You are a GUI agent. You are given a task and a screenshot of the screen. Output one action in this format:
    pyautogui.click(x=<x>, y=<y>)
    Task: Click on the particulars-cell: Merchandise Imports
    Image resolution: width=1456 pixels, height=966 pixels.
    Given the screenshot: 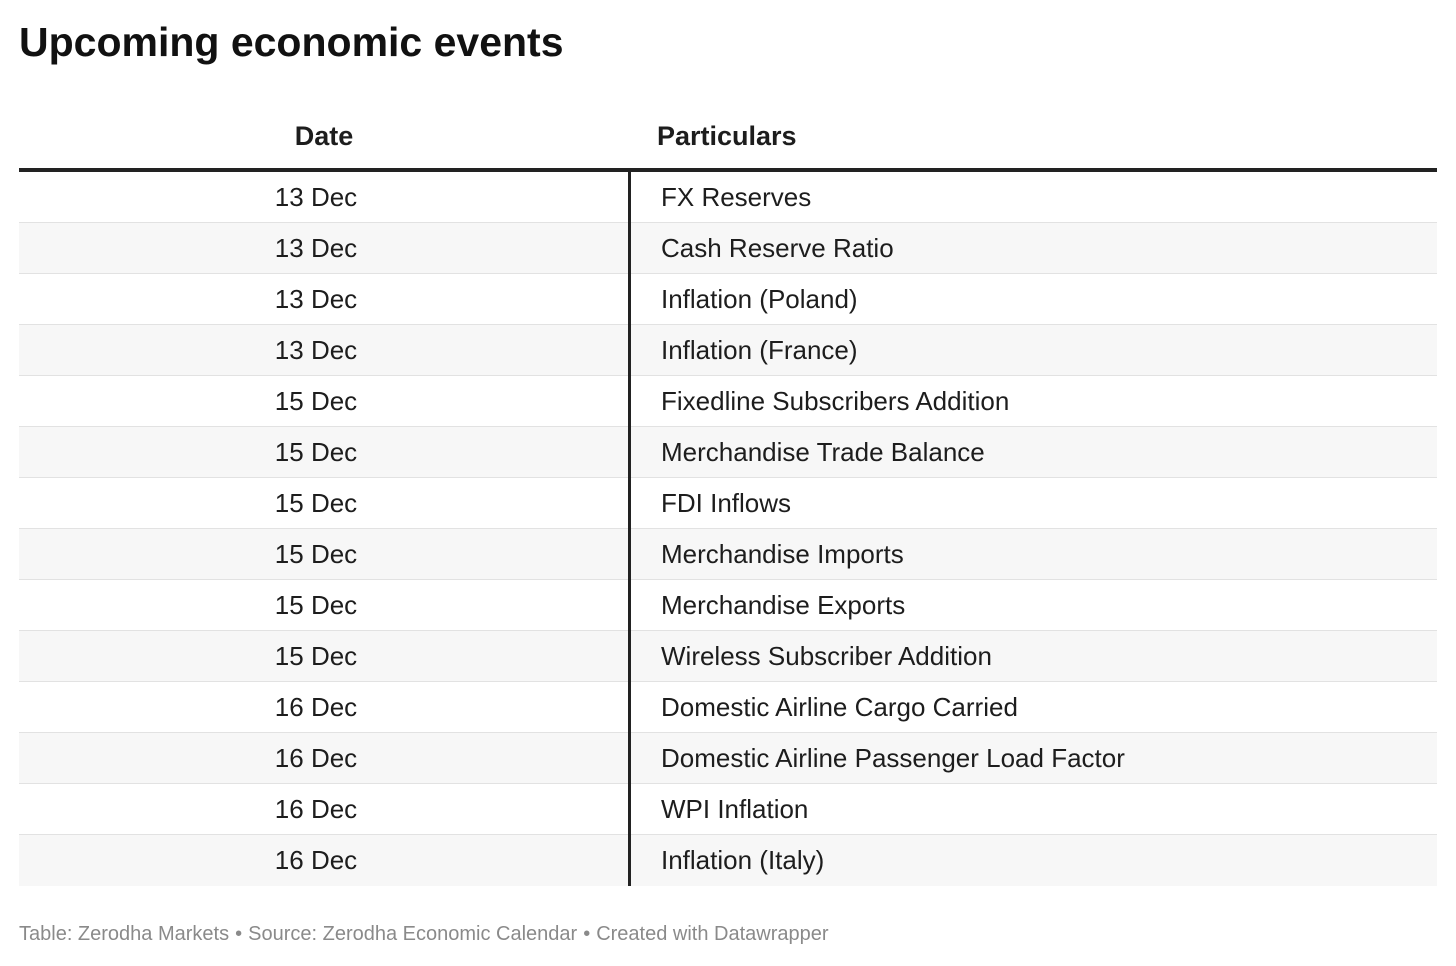 What is the action you would take?
    pyautogui.click(x=782, y=554)
    